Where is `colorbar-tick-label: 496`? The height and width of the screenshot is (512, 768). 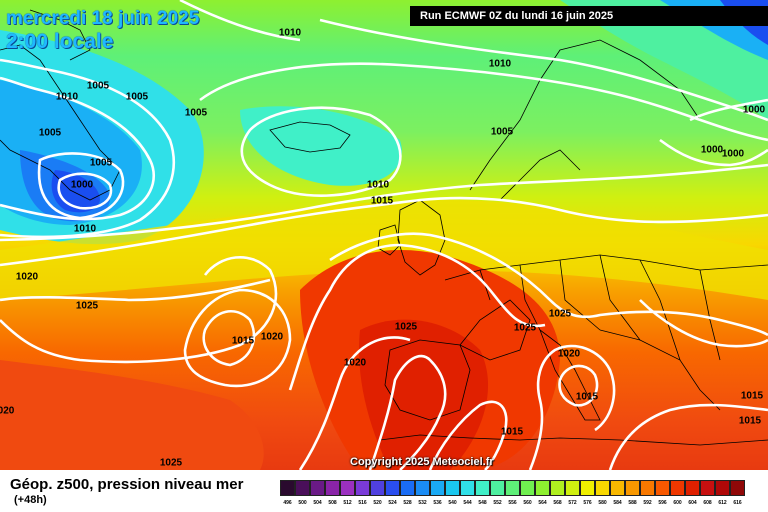 colorbar-tick-label: 496 is located at coordinates (287, 503).